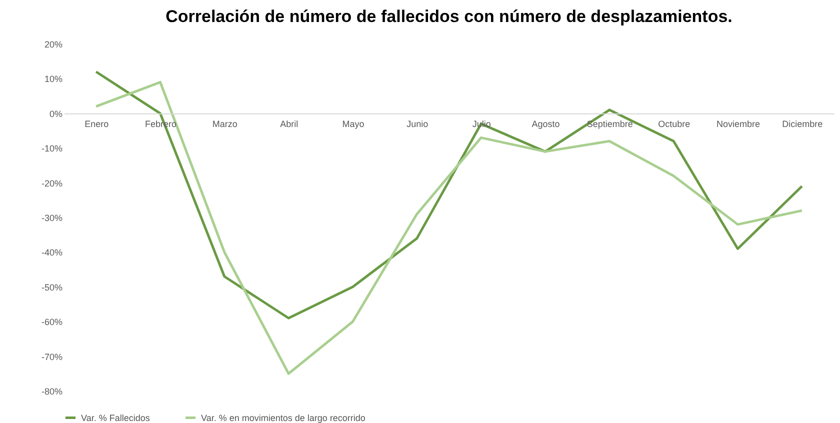  What do you see at coordinates (51, 322) in the screenshot?
I see `y-tick-label: -60%` at bounding box center [51, 322].